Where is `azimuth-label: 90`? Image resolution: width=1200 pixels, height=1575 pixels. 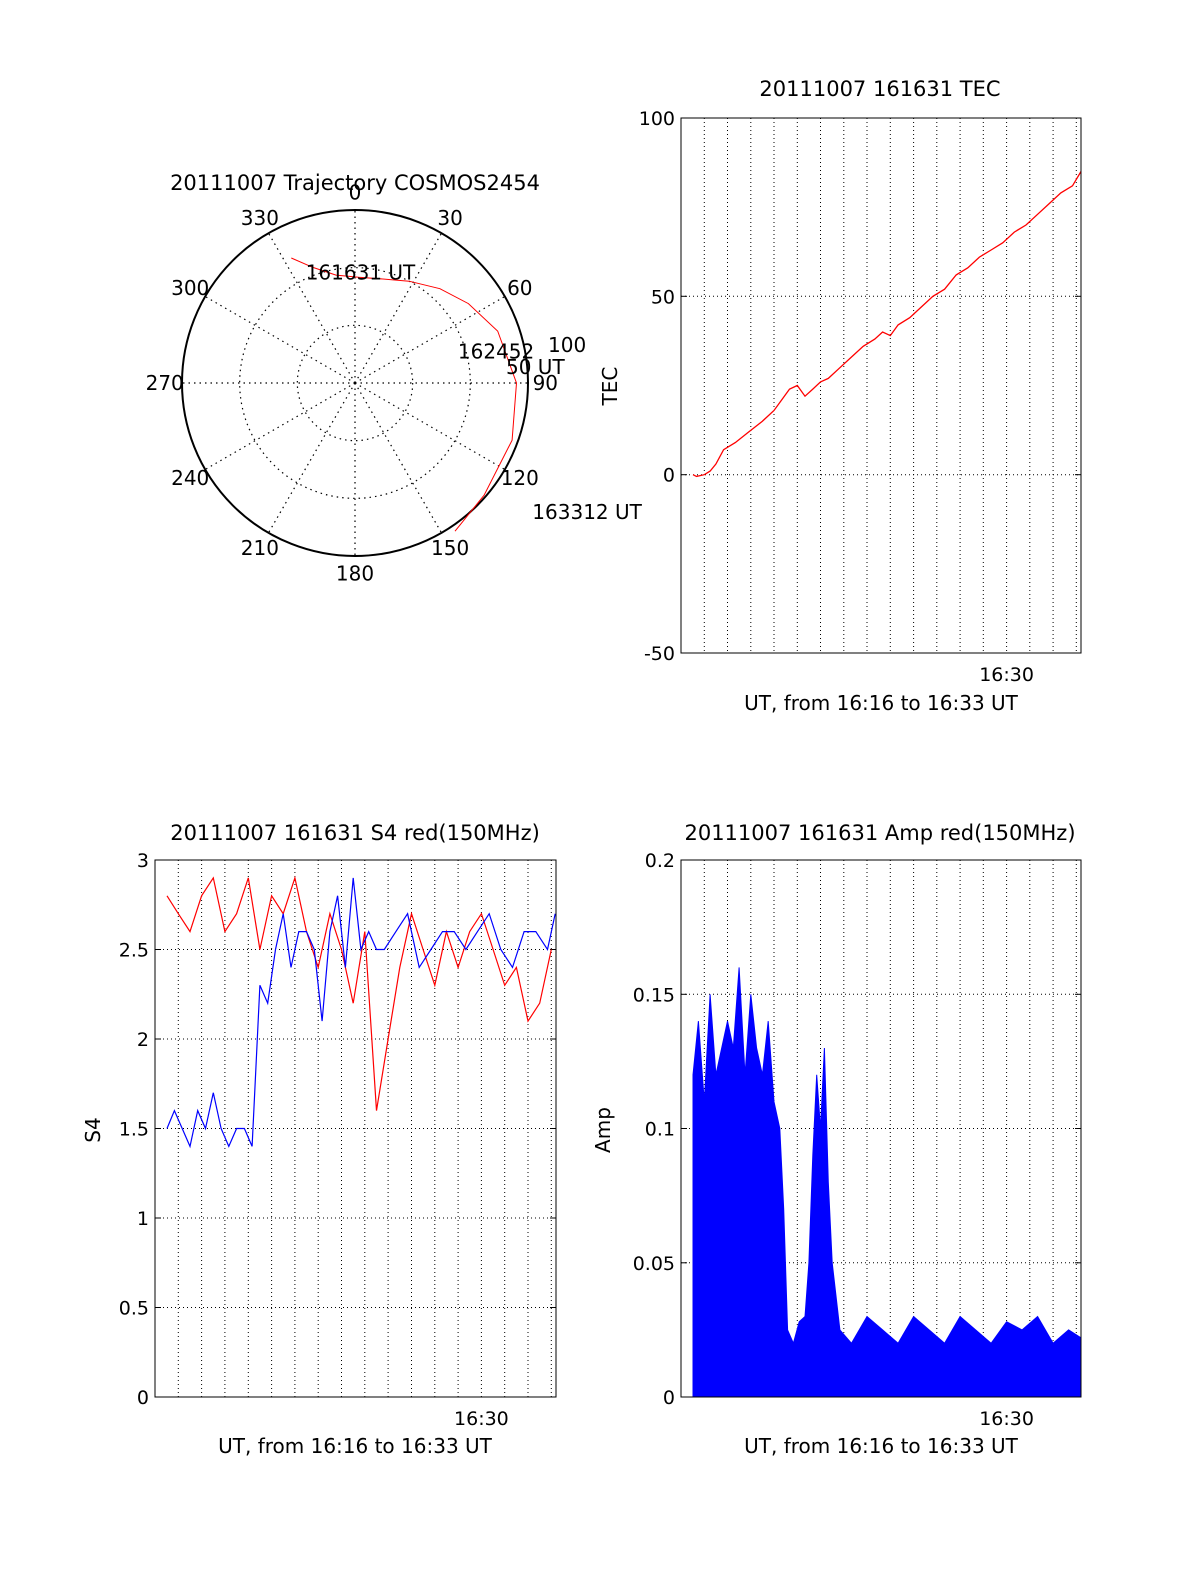
azimuth-label: 90 is located at coordinates (545, 383).